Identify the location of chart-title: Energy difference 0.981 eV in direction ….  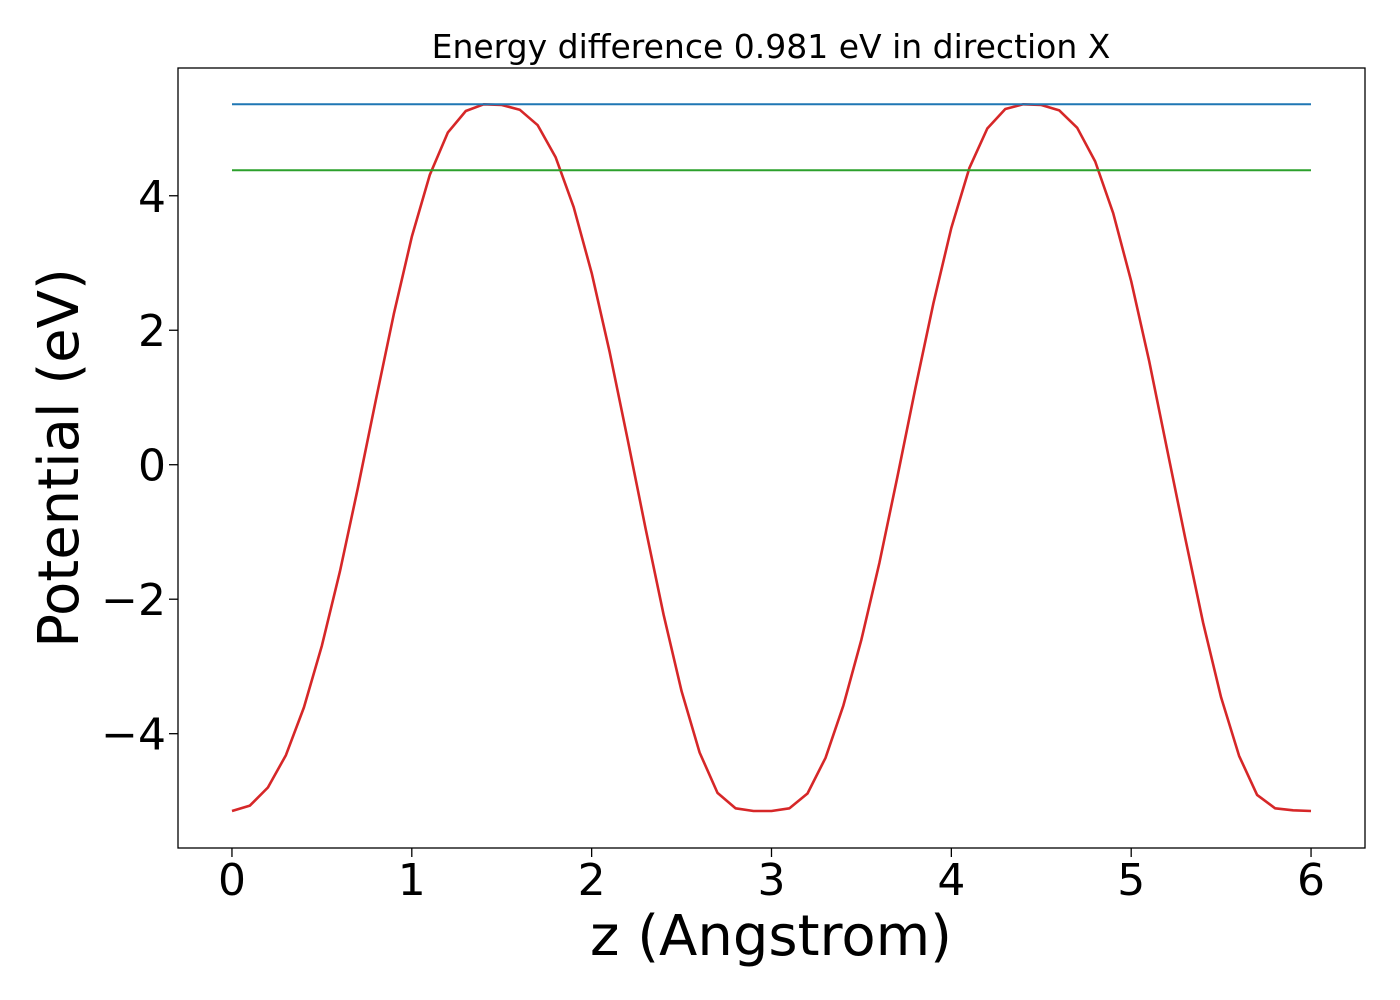
(771, 46).